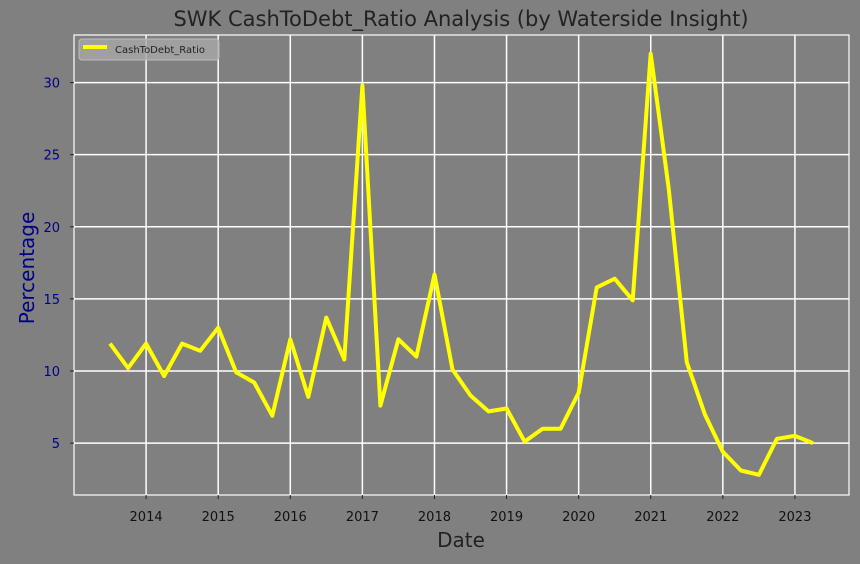 The image size is (860, 564). Describe the element at coordinates (794, 517) in the screenshot. I see `x-tick-label: 2023` at that location.